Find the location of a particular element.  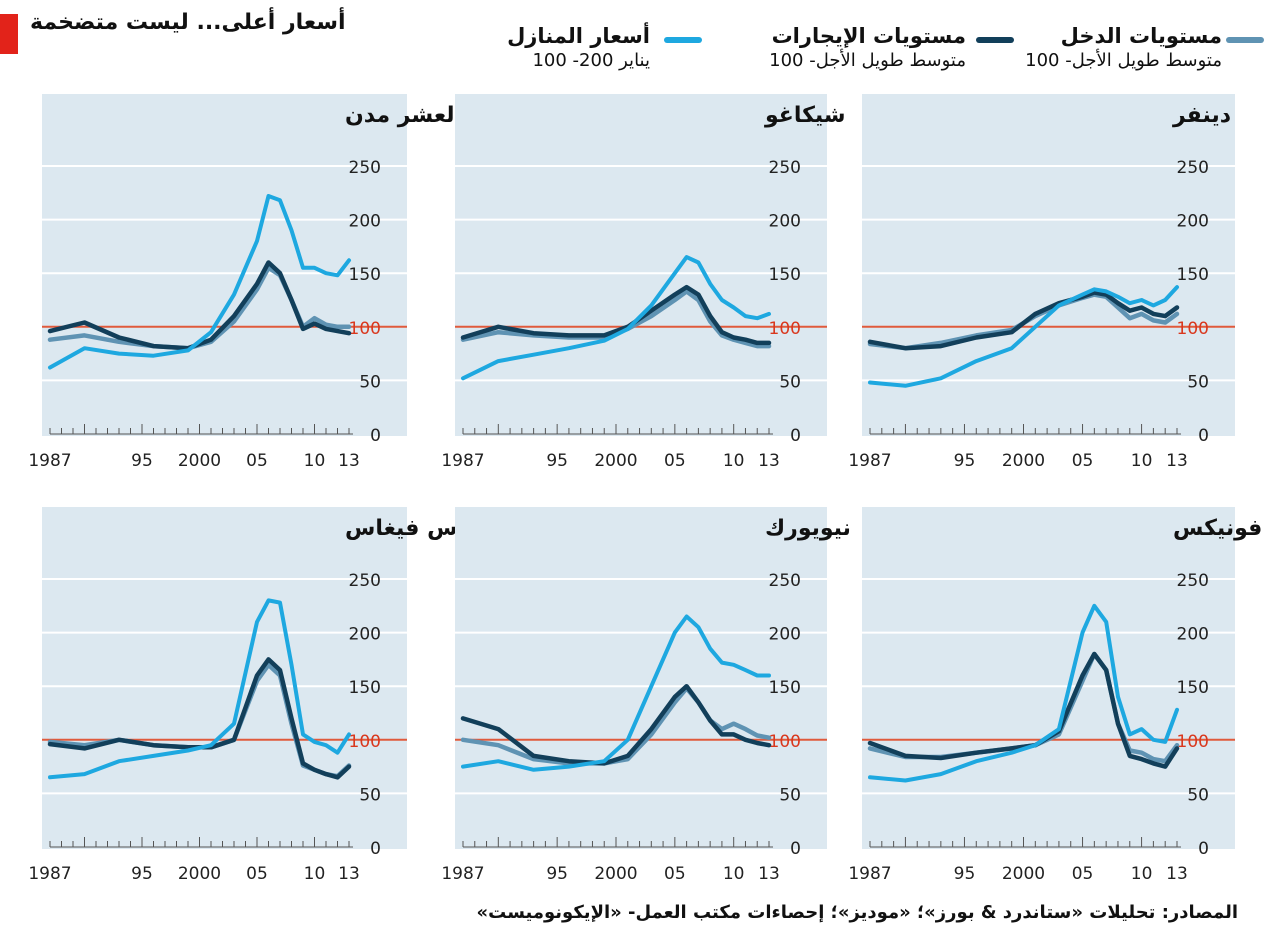

chart-title: دينفر is located at coordinates (1201, 115).